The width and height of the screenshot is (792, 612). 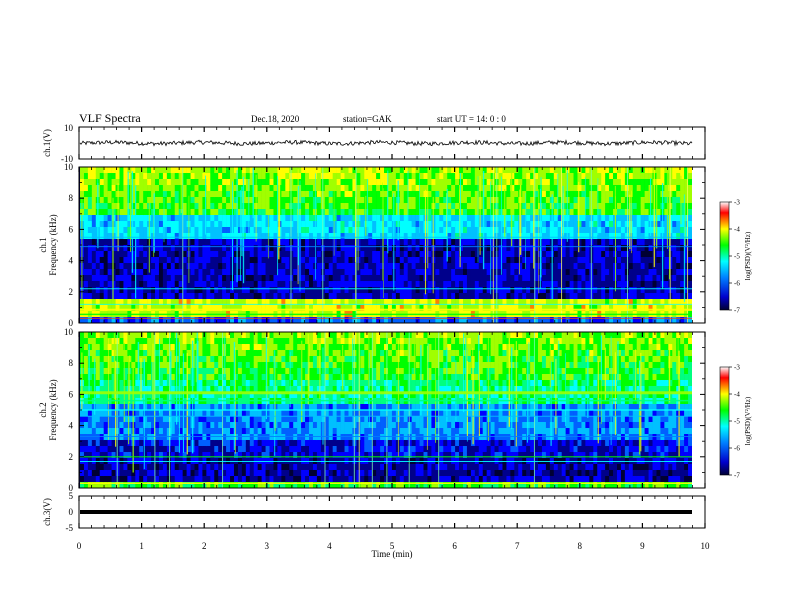 I want to click on x-tick-label: 6, so click(x=454, y=546).